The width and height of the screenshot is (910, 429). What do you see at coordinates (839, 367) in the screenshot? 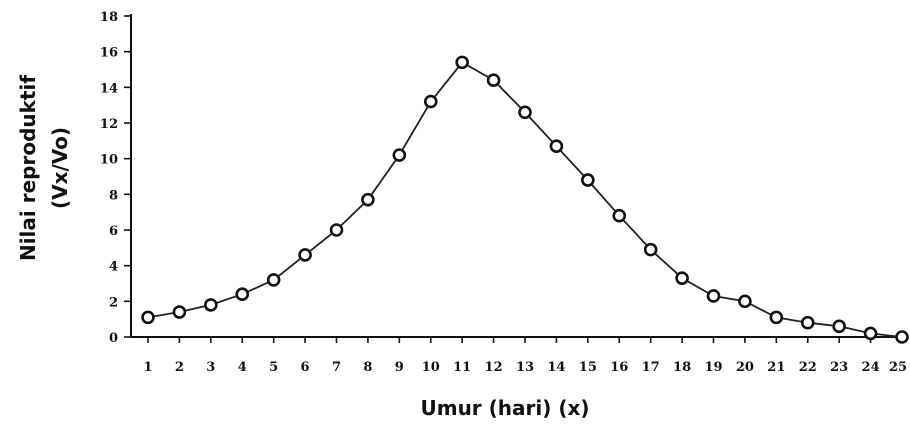
I see `x-tick-label: 23` at bounding box center [839, 367].